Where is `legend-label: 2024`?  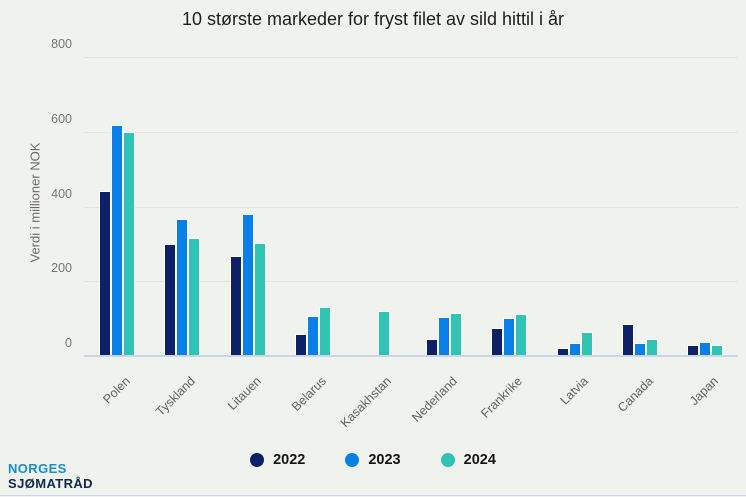
legend-label: 2024 is located at coordinates (479, 460).